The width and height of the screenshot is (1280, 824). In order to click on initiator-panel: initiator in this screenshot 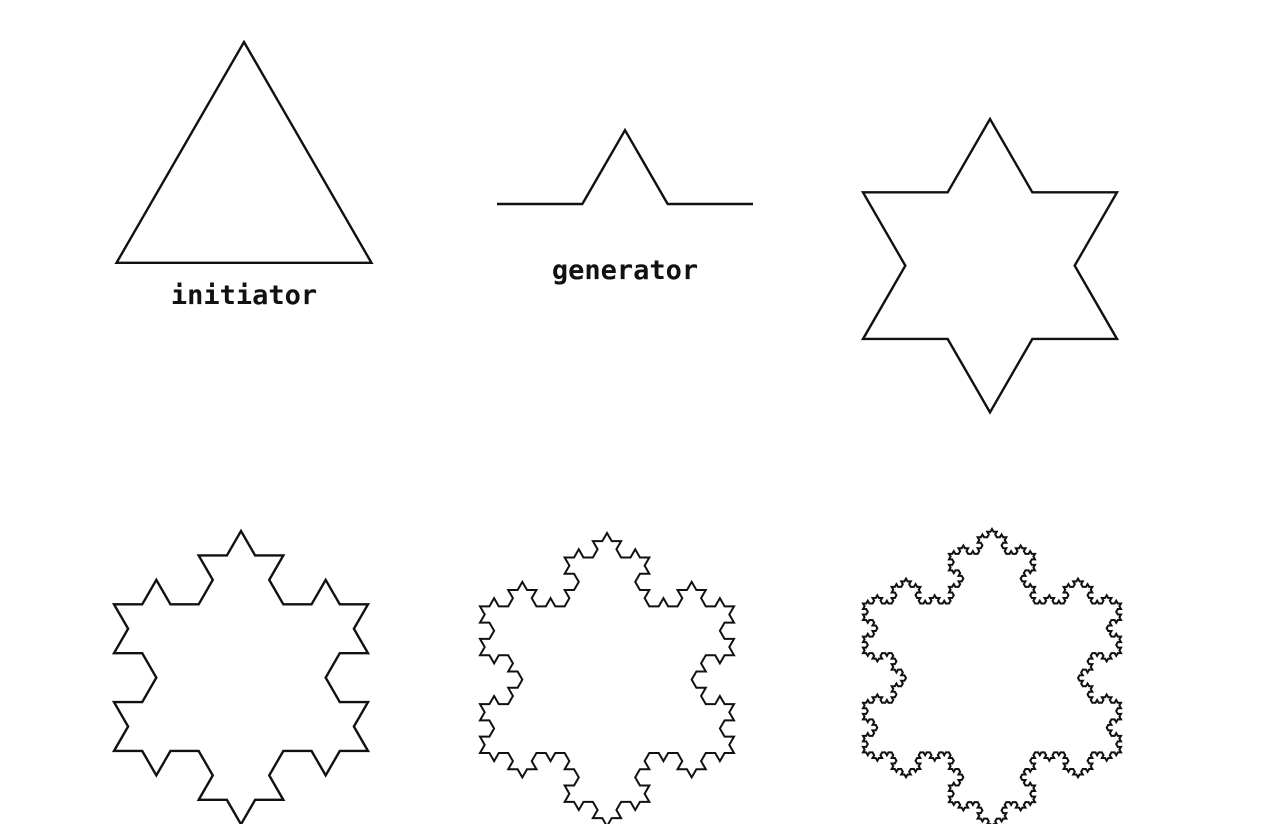, I will do `click(244, 175)`.